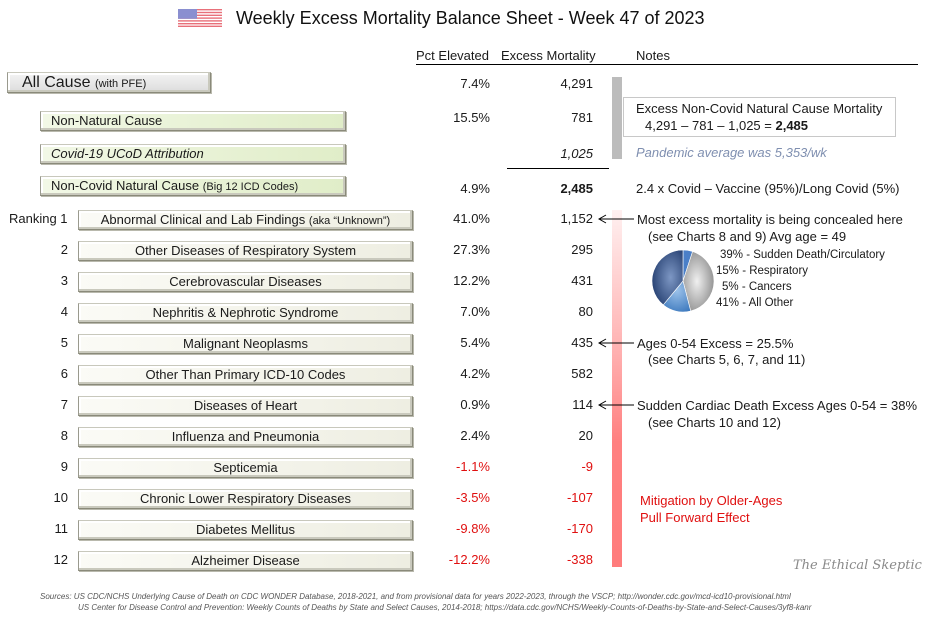 The image size is (932, 623). I want to click on pie-slice-all-other, so click(698, 281).